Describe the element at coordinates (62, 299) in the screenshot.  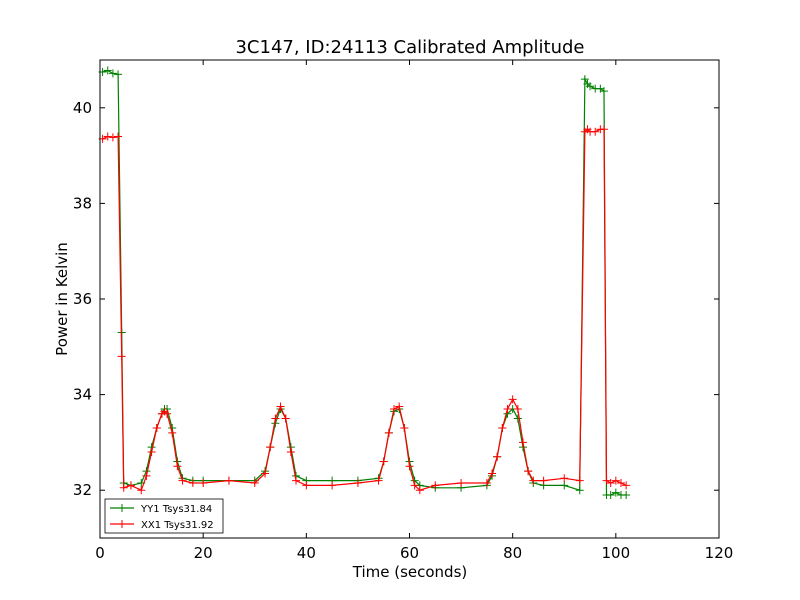
I see `y-axis-label: Power in Kelvin` at that location.